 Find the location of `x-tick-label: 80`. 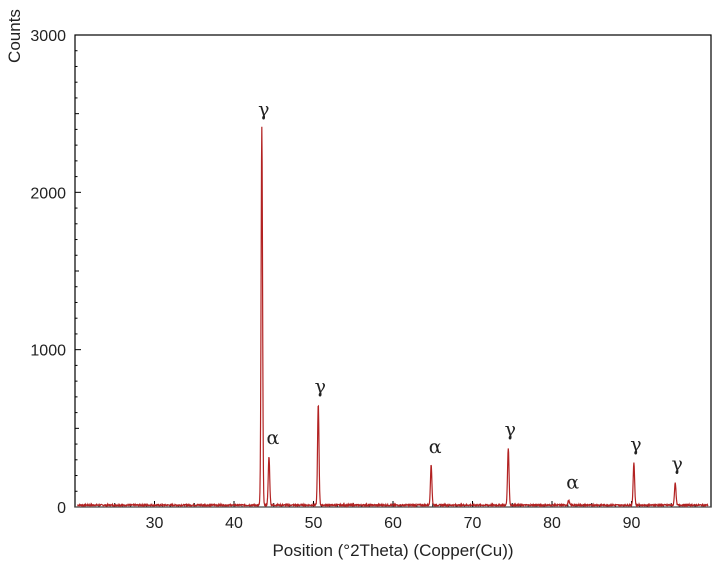

x-tick-label: 80 is located at coordinates (552, 523).